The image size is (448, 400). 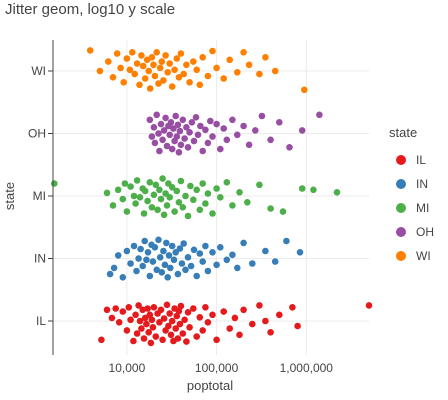 I want to click on y-axis-title: state, so click(x=9, y=196).